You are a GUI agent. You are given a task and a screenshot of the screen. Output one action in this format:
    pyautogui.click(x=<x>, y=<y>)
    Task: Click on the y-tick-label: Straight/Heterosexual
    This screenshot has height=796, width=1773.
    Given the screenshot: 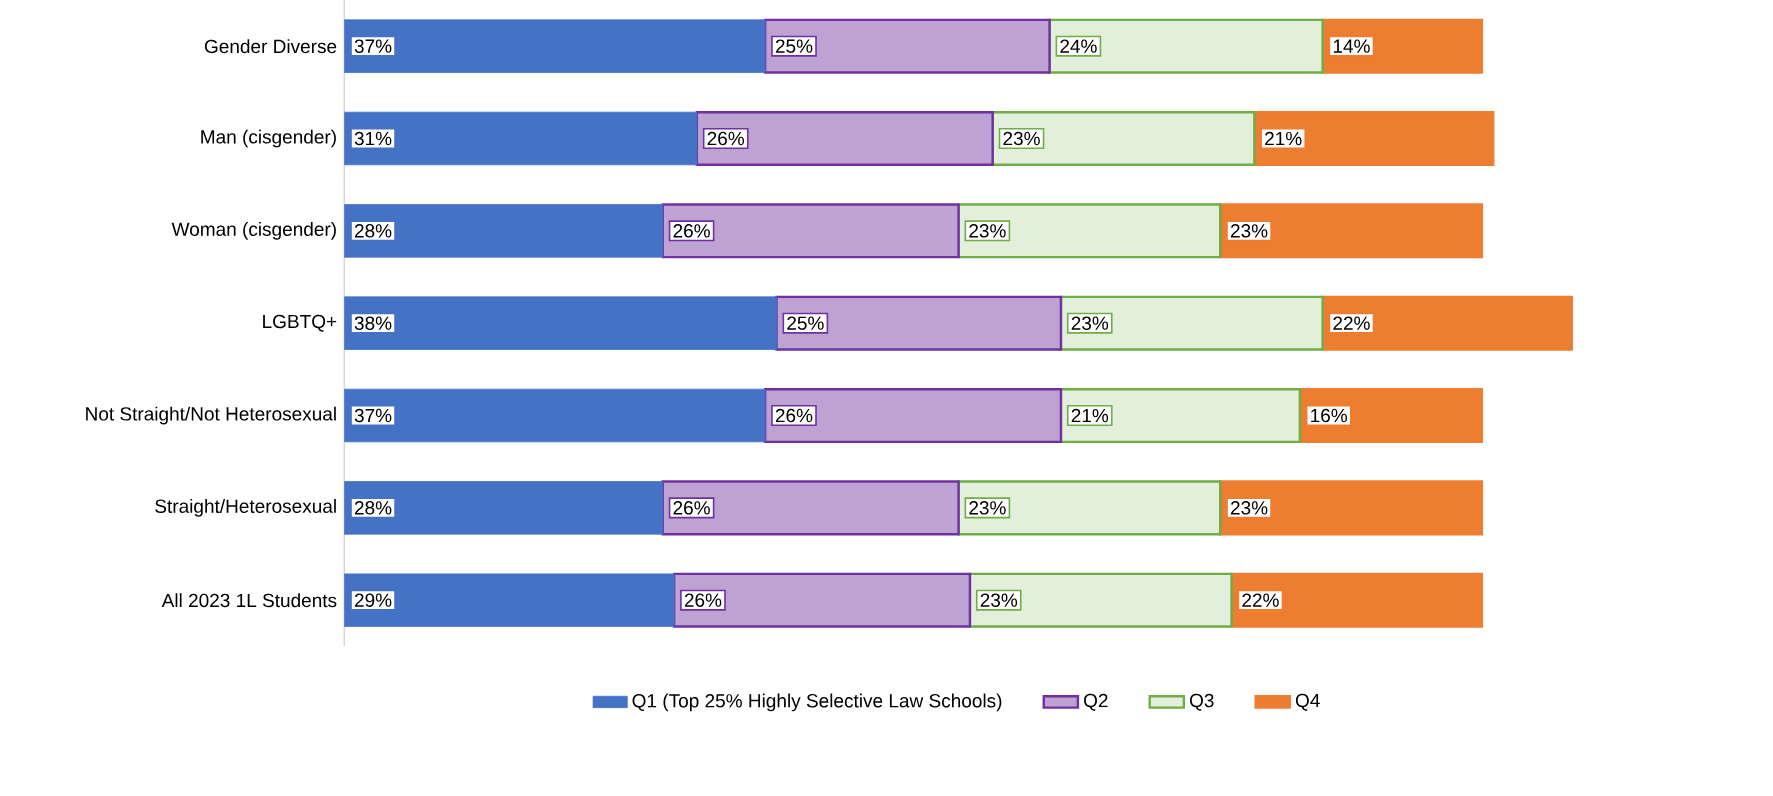 What is the action you would take?
    pyautogui.click(x=245, y=507)
    